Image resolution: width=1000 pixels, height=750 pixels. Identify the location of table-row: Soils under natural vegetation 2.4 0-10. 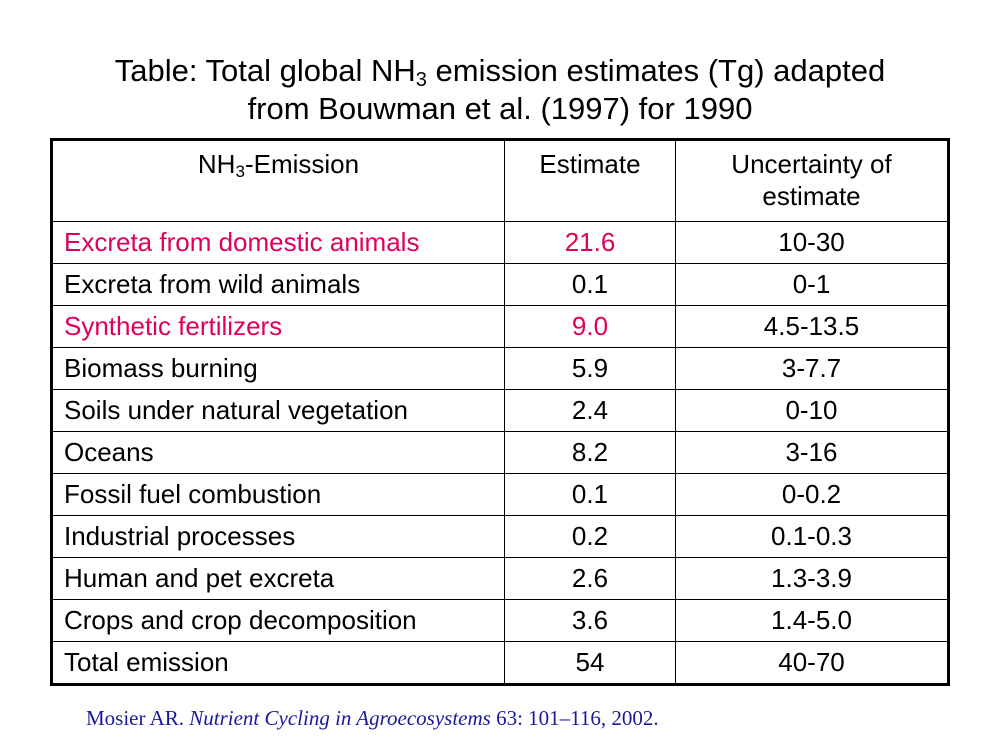
(500, 410).